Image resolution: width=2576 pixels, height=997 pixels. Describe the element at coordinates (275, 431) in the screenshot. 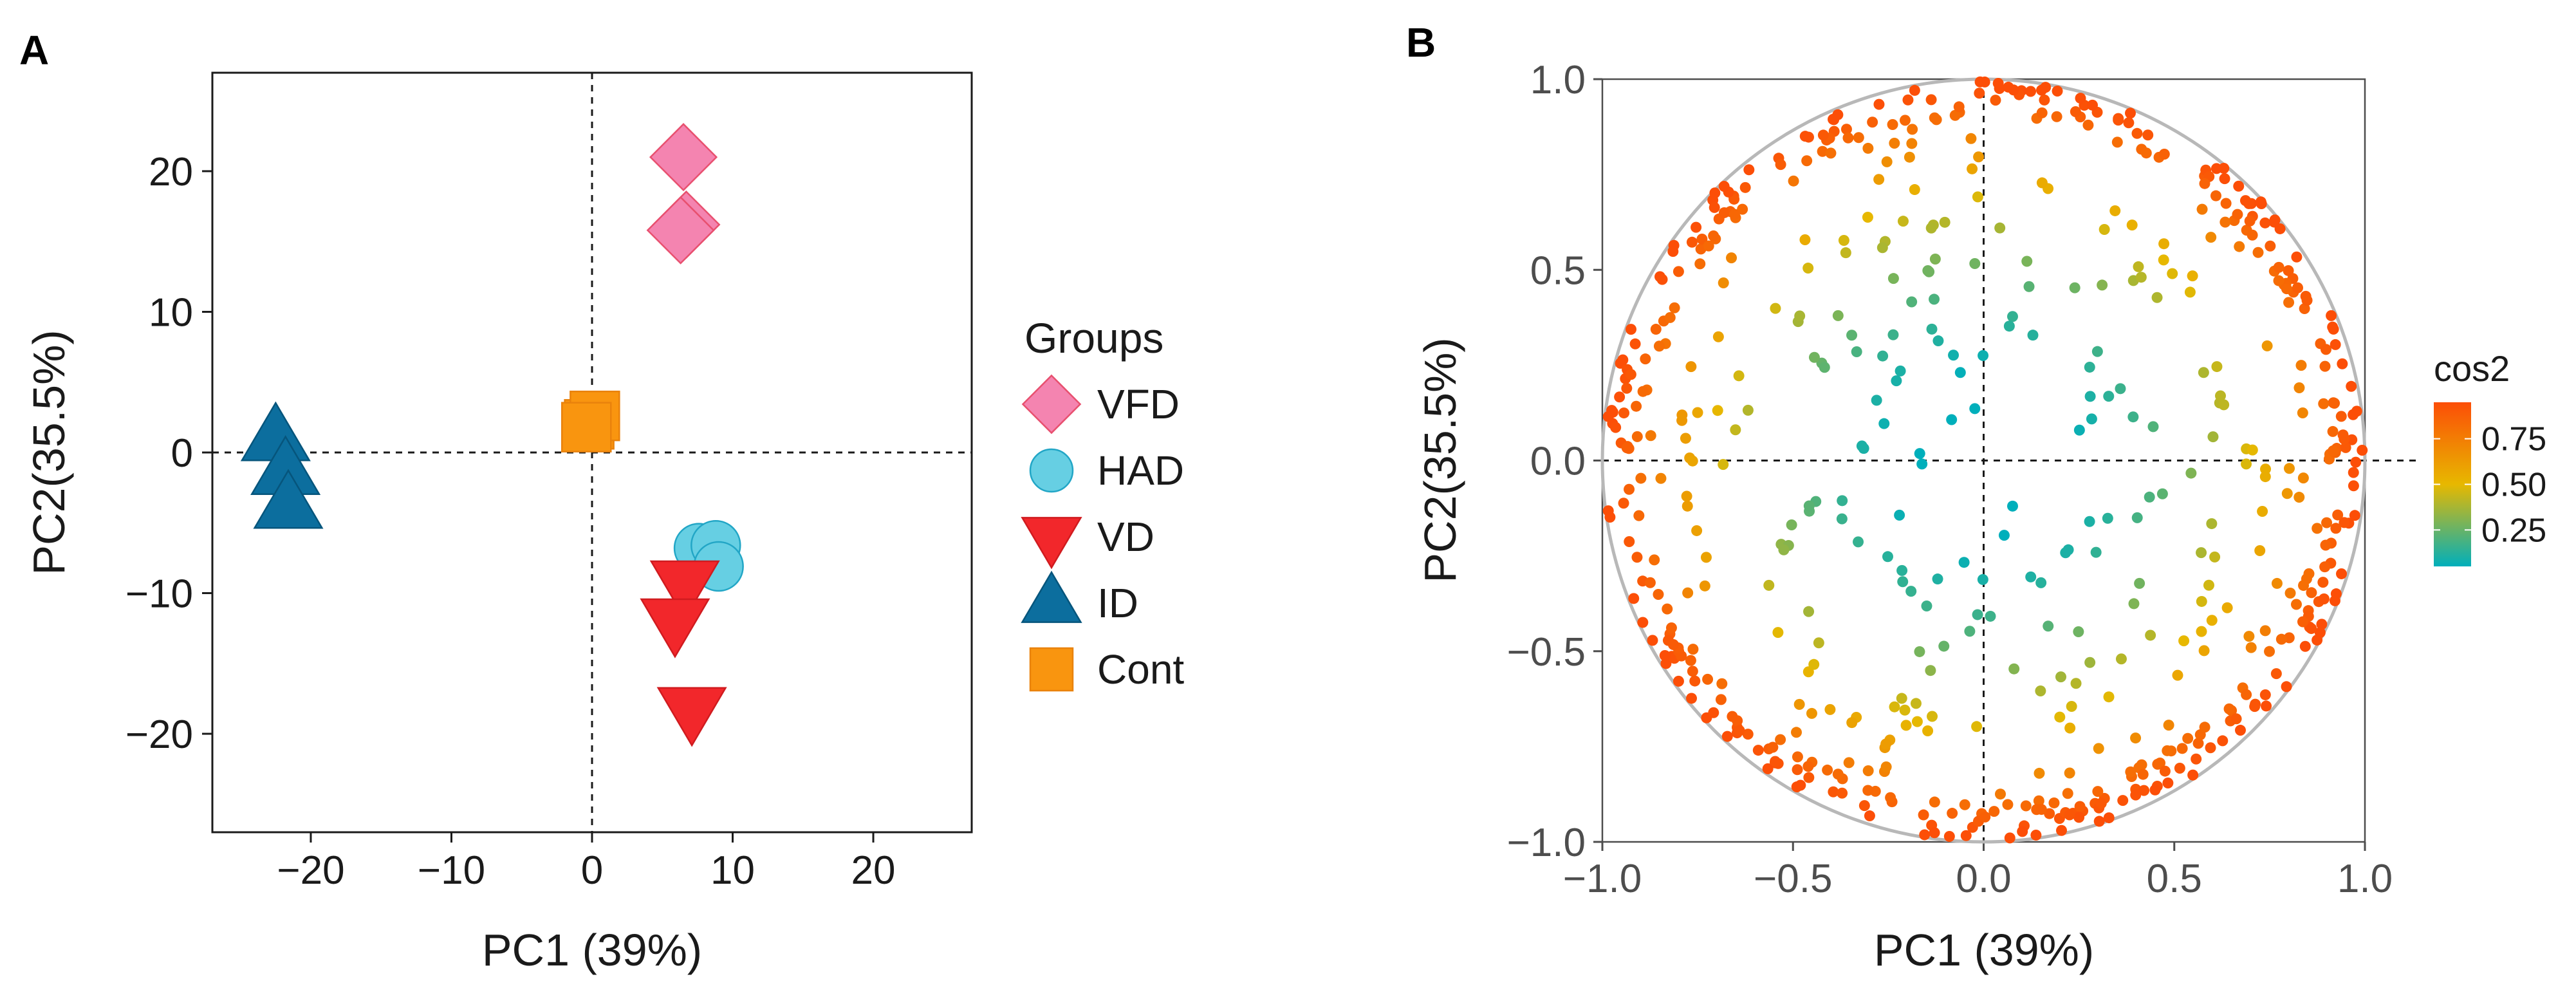

I see `point-id` at that location.